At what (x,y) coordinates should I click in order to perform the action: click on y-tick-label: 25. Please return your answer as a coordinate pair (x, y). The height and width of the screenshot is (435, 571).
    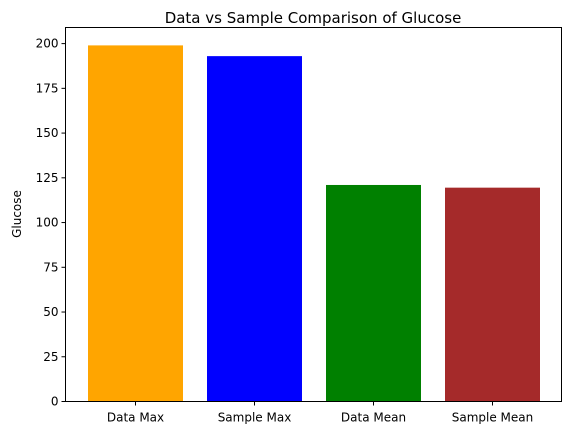
    Looking at the image, I should click on (50, 357).